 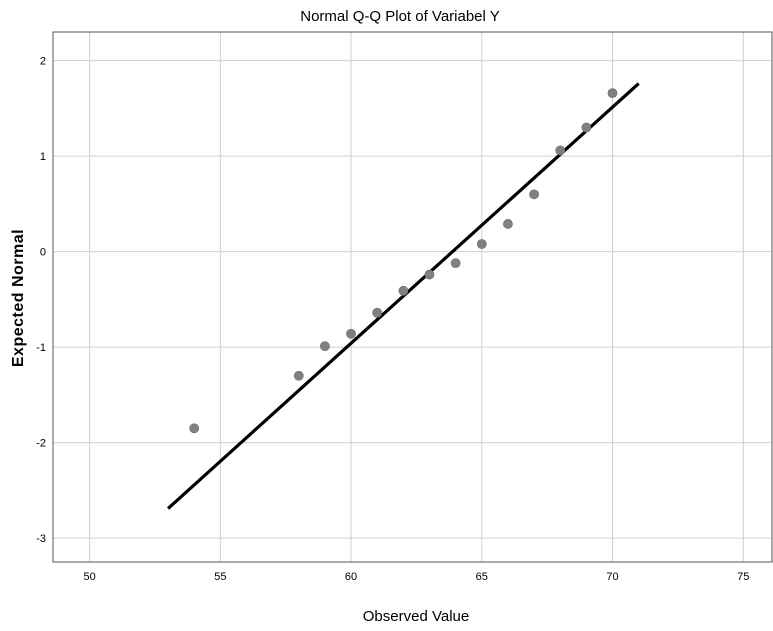 I want to click on x-tick-label: 60, so click(x=351, y=577).